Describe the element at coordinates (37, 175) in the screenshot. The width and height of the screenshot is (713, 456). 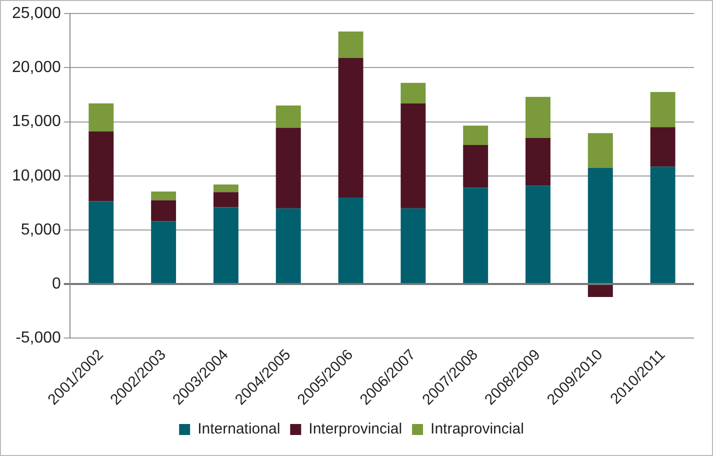
I see `y-tick-label: 10,000` at that location.